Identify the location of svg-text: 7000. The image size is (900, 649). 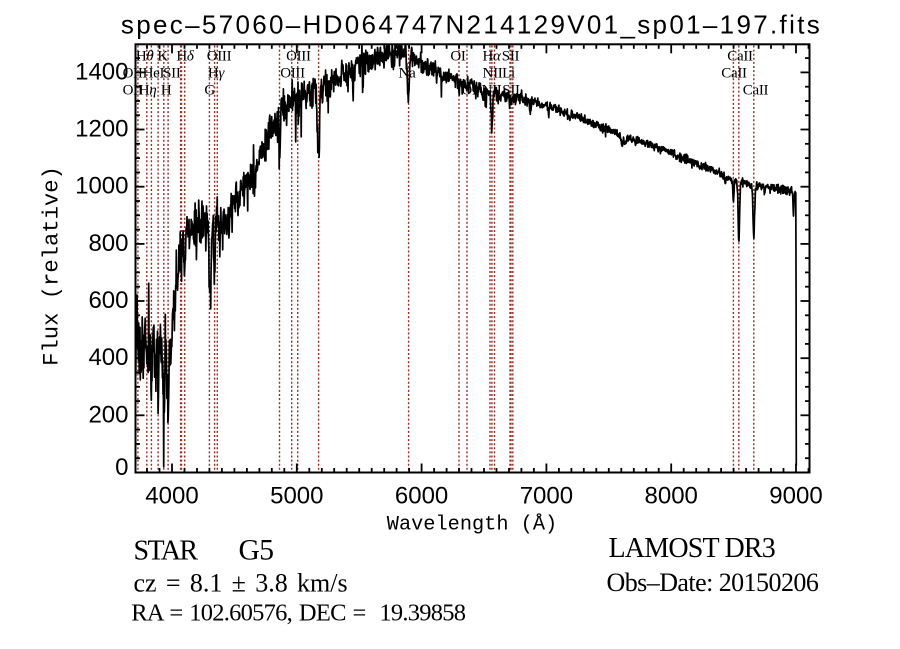
(546, 496).